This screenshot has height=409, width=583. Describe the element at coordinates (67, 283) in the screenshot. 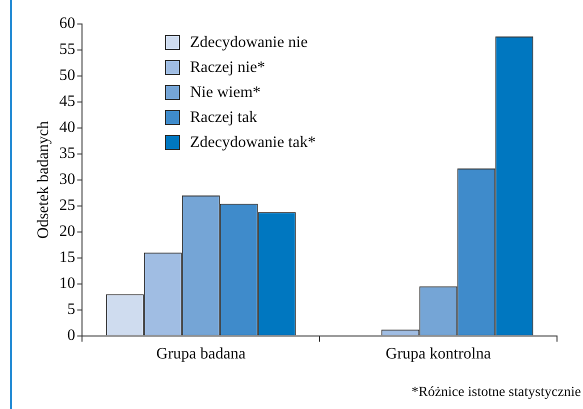

I see `y-tick-label: 10` at that location.